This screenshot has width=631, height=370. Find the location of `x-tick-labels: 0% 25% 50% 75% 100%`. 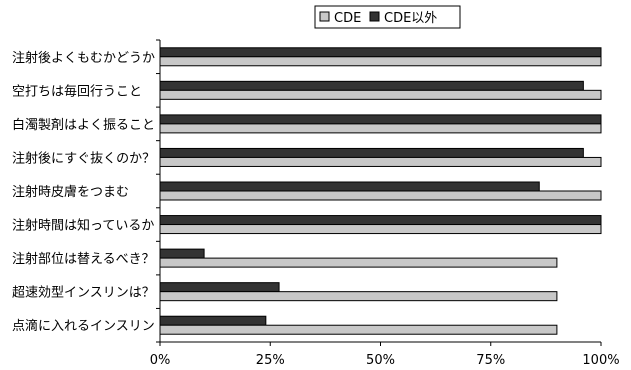

x-tick-labels: 0% 25% 50% 75% 100% is located at coordinates (385, 360).